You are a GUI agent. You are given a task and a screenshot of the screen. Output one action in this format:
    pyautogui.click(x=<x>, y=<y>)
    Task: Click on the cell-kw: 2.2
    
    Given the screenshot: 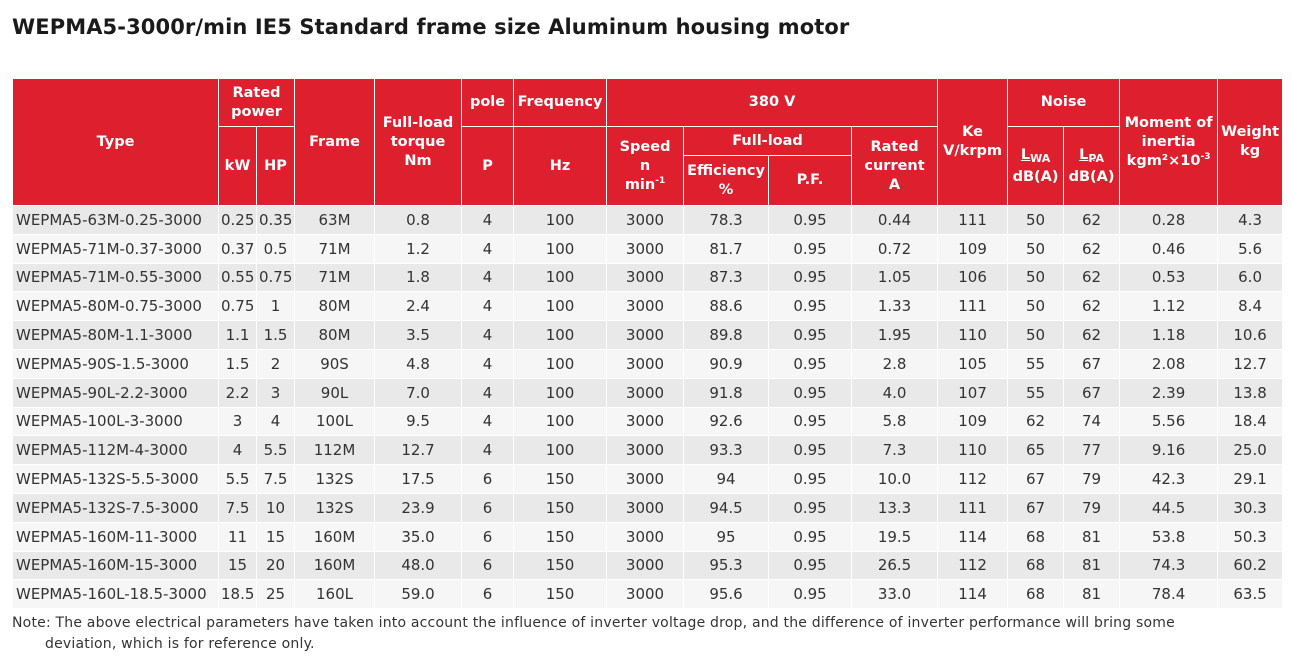 What is the action you would take?
    pyautogui.click(x=237, y=392)
    